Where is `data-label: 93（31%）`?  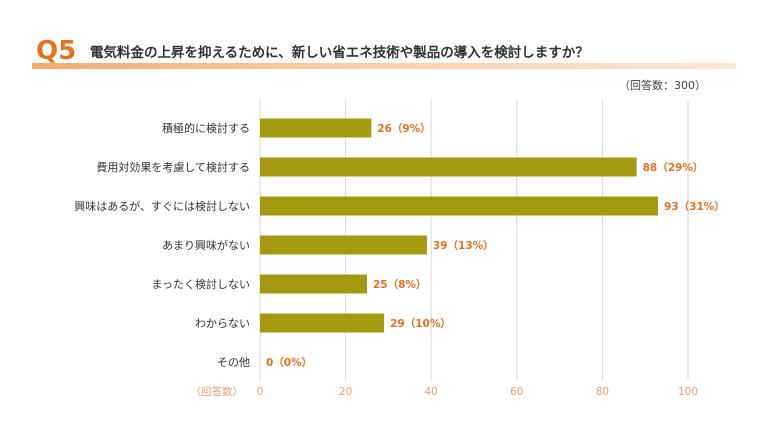
data-label: 93（31%） is located at coordinates (694, 206).